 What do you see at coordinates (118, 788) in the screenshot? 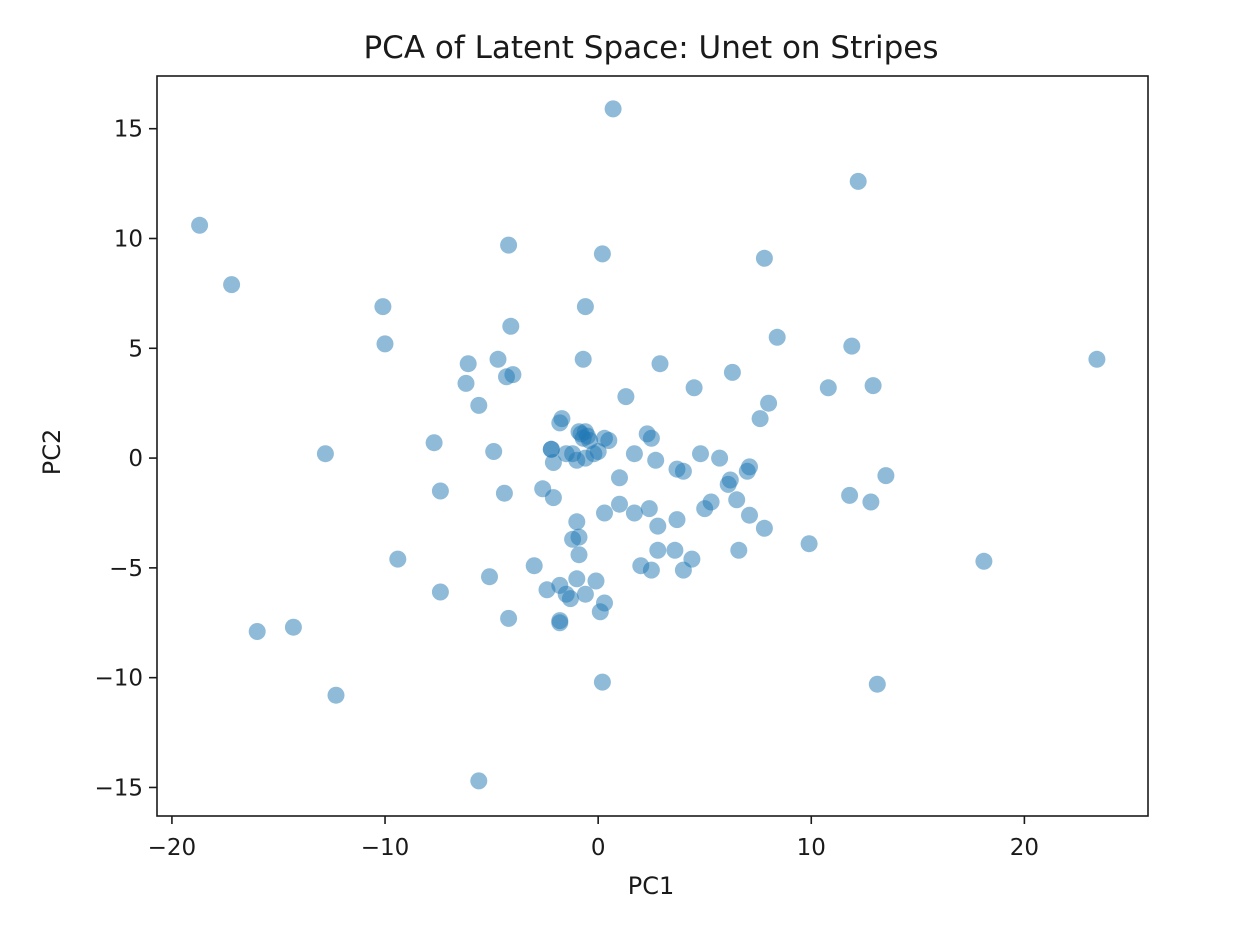
I see `y-tick-label: −15` at bounding box center [118, 788].